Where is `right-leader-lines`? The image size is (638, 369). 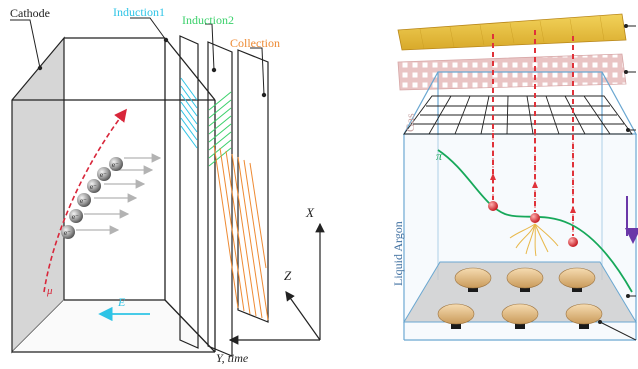 right-leader-lines is located at coordinates (618, 183).